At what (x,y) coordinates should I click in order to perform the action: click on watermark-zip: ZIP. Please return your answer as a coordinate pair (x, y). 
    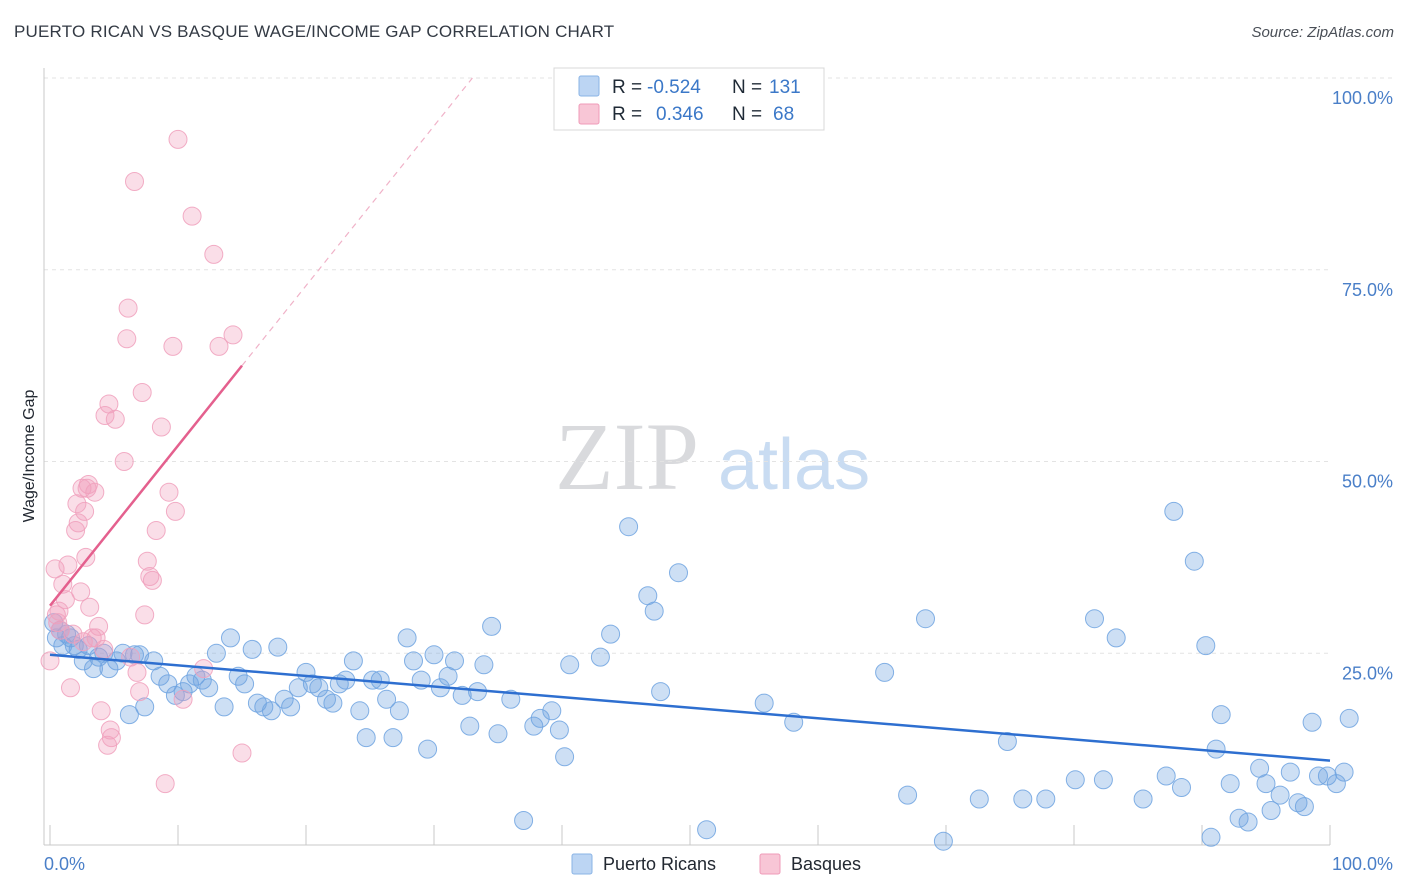
    Looking at the image, I should click on (627, 456).